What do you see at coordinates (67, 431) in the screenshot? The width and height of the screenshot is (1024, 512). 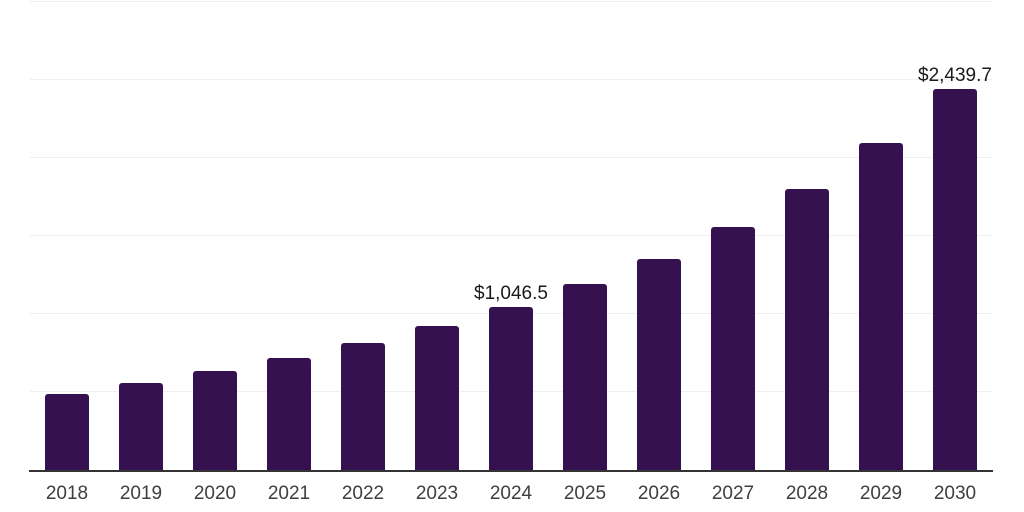 I see `bar-2018` at bounding box center [67, 431].